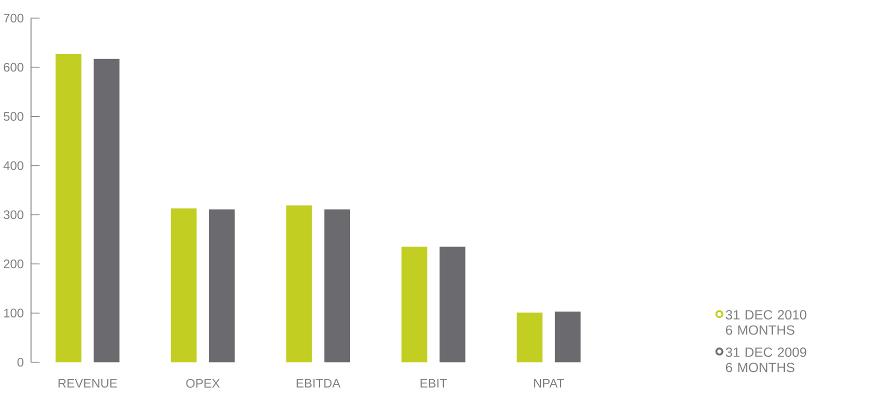 The image size is (894, 394). What do you see at coordinates (14, 67) in the screenshot?
I see `y-tick-label: 600` at bounding box center [14, 67].